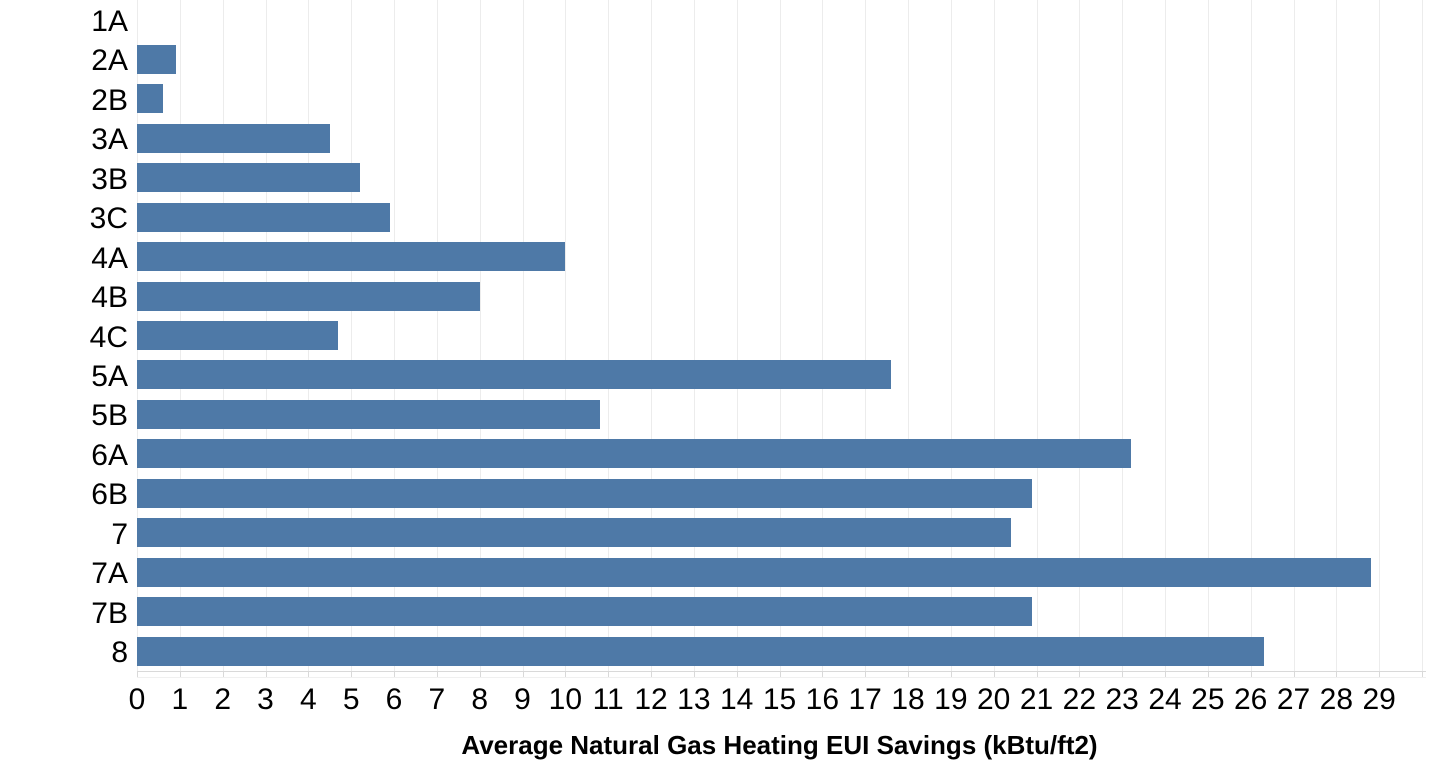 This screenshot has width=1432, height=766. What do you see at coordinates (585, 493) in the screenshot?
I see `bar-6B` at bounding box center [585, 493].